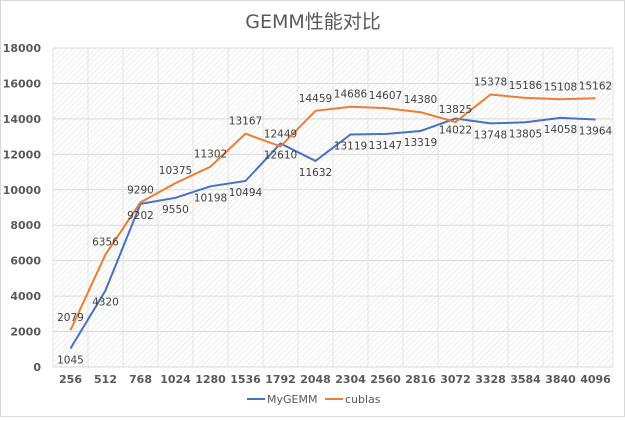 The width and height of the screenshot is (625, 422). What do you see at coordinates (37, 367) in the screenshot?
I see `y-tick-label: 0` at bounding box center [37, 367].